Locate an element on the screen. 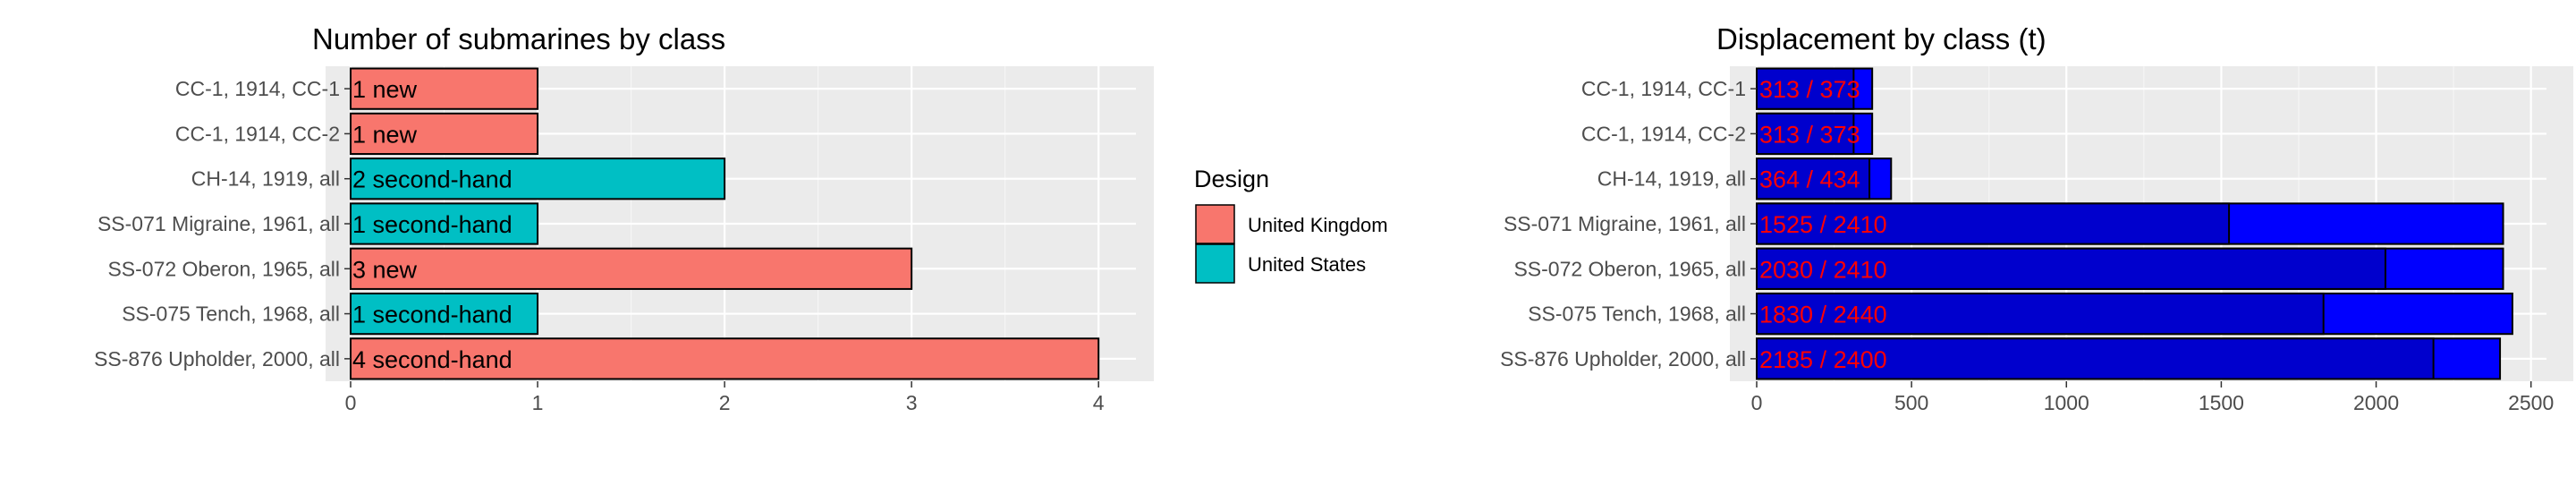 This screenshot has height=477, width=2576. legend-key-united-states is located at coordinates (1215, 263).